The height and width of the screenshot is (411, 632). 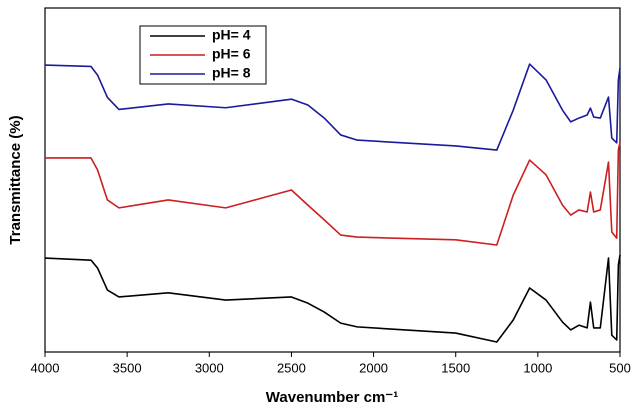 I want to click on legend-label: pH= 4, so click(x=231, y=35).